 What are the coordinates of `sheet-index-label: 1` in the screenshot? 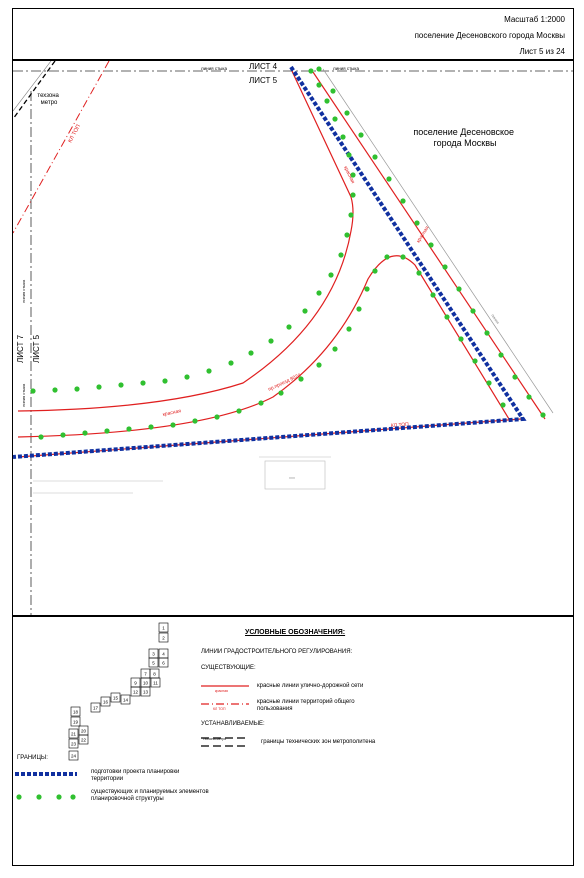 It's located at (163, 628).